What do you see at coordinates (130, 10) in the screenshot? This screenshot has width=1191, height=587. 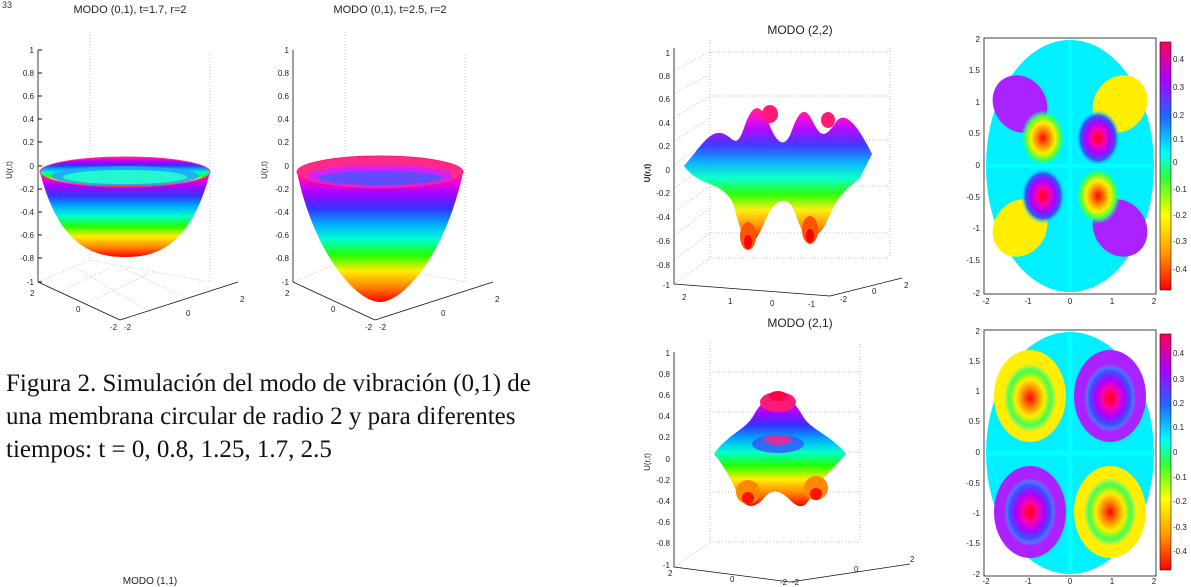 I see `plot-title-mode01-t17: MODO (0,1), t=1.7, r=2` at bounding box center [130, 10].